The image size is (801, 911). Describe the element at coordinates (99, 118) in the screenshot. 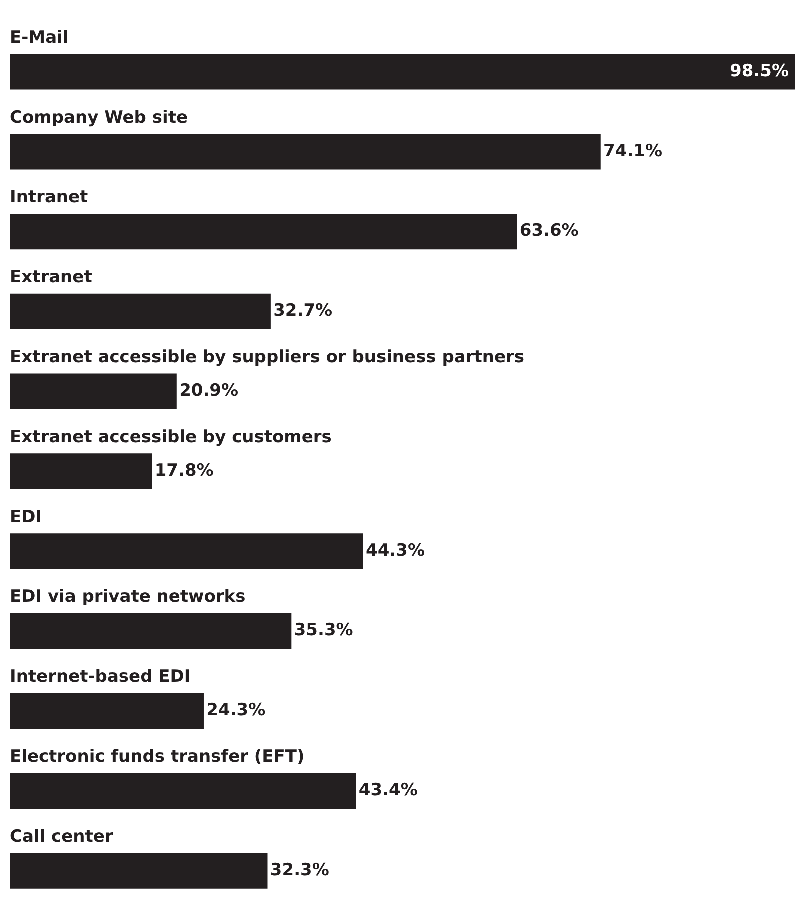

I see `y-tick-label: Company Web site` at that location.